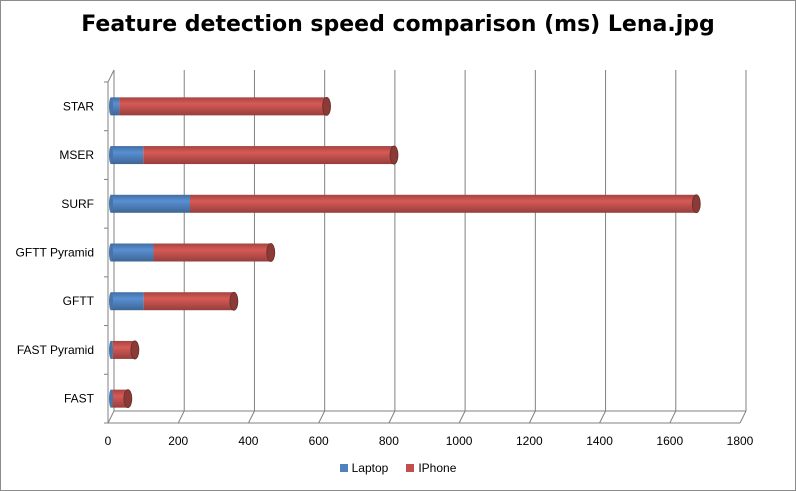 The image size is (796, 491). I want to click on bar-iphone-surf, so click(443, 203).